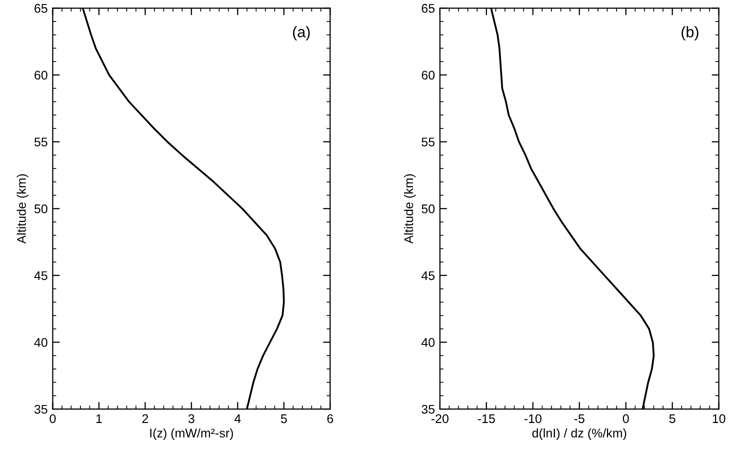 The image size is (732, 452). Describe the element at coordinates (439, 419) in the screenshot. I see `x-tick-label: -20` at that location.